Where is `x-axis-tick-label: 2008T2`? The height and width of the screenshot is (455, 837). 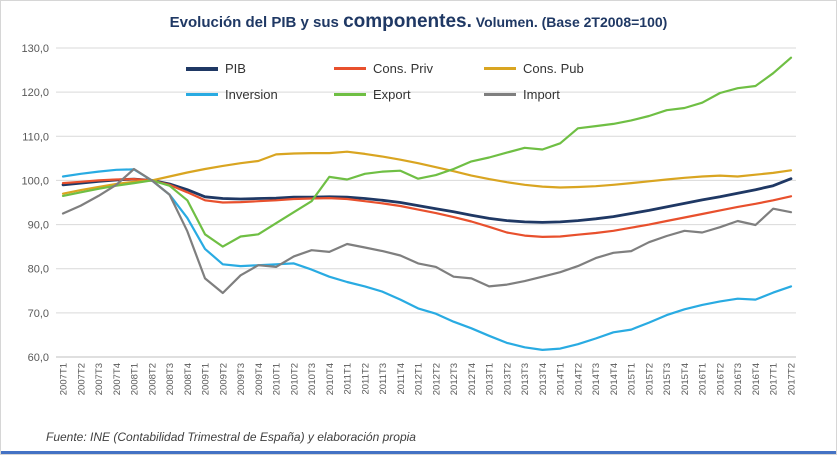 x-axis-tick-label: 2008T2 is located at coordinates (152, 379).